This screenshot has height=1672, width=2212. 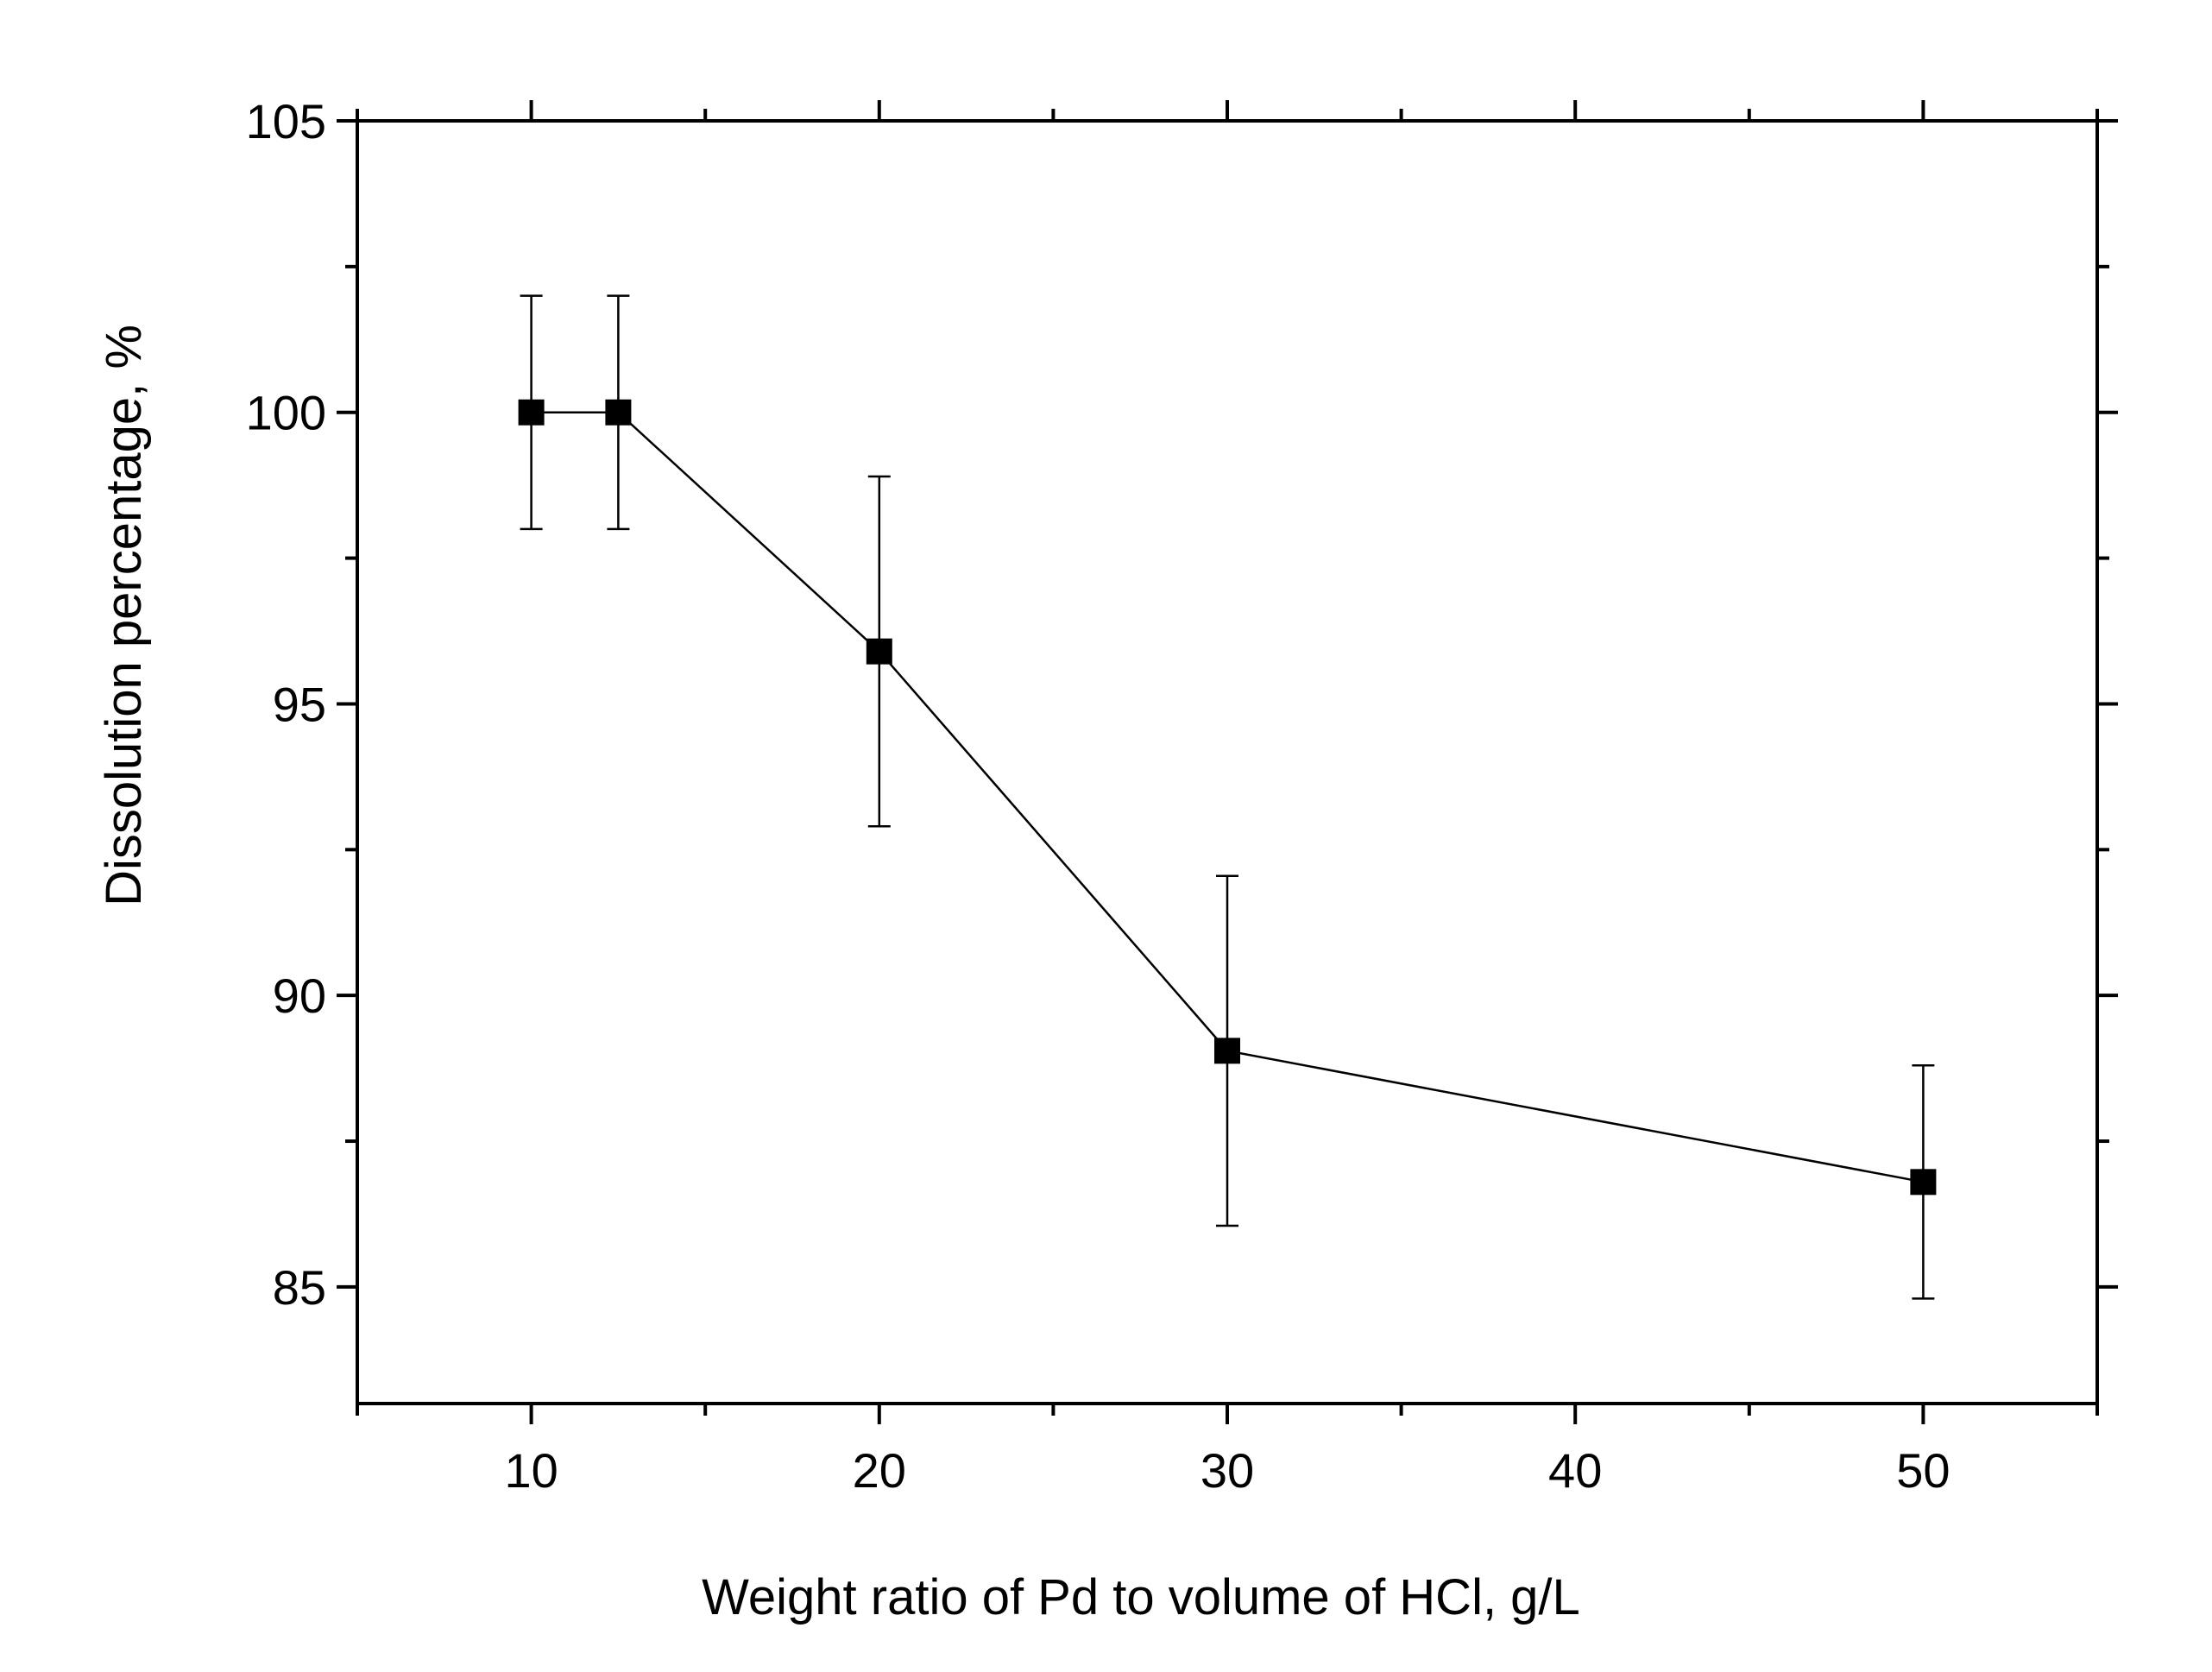 What do you see at coordinates (299, 1288) in the screenshot?
I see `y-tick-label: 85` at bounding box center [299, 1288].